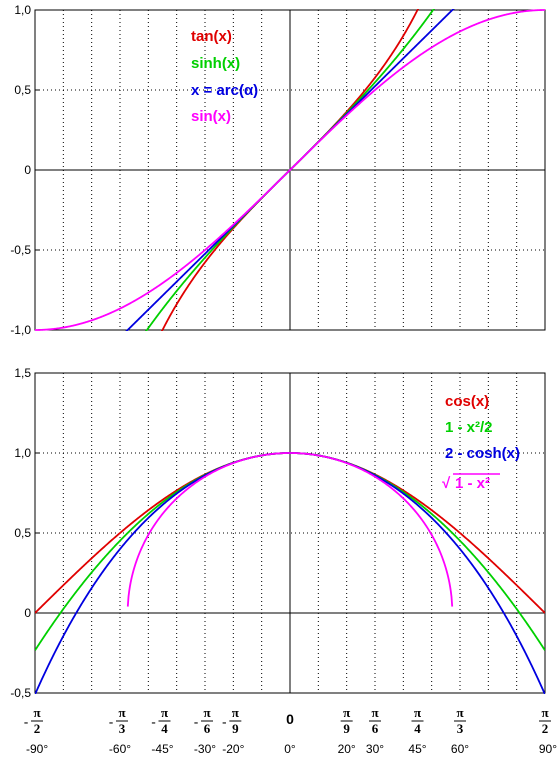 The width and height of the screenshot is (560, 760). What do you see at coordinates (211, 36) in the screenshot?
I see `legend-entry: tan(x)` at bounding box center [211, 36].